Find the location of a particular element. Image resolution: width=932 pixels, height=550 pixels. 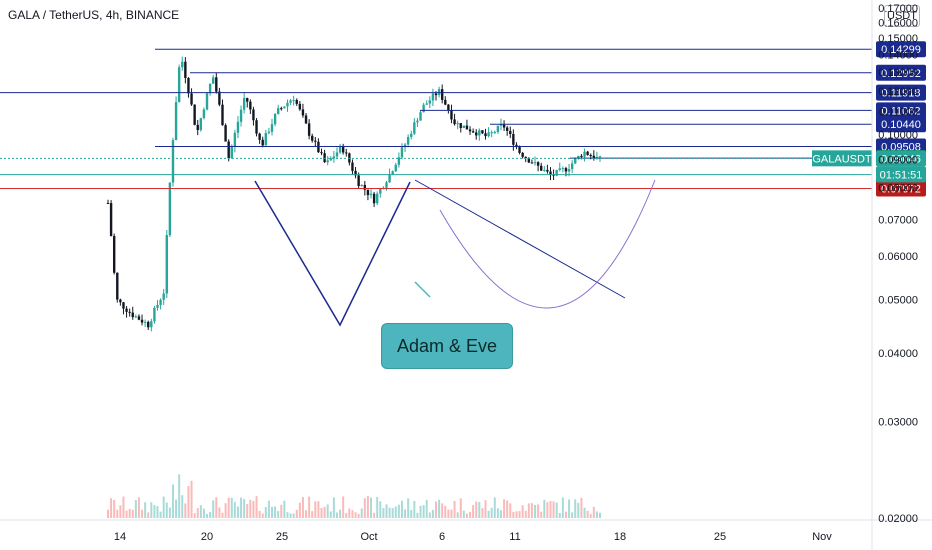

adam-eve-annotation: Adam & Eve is located at coordinates (447, 346).